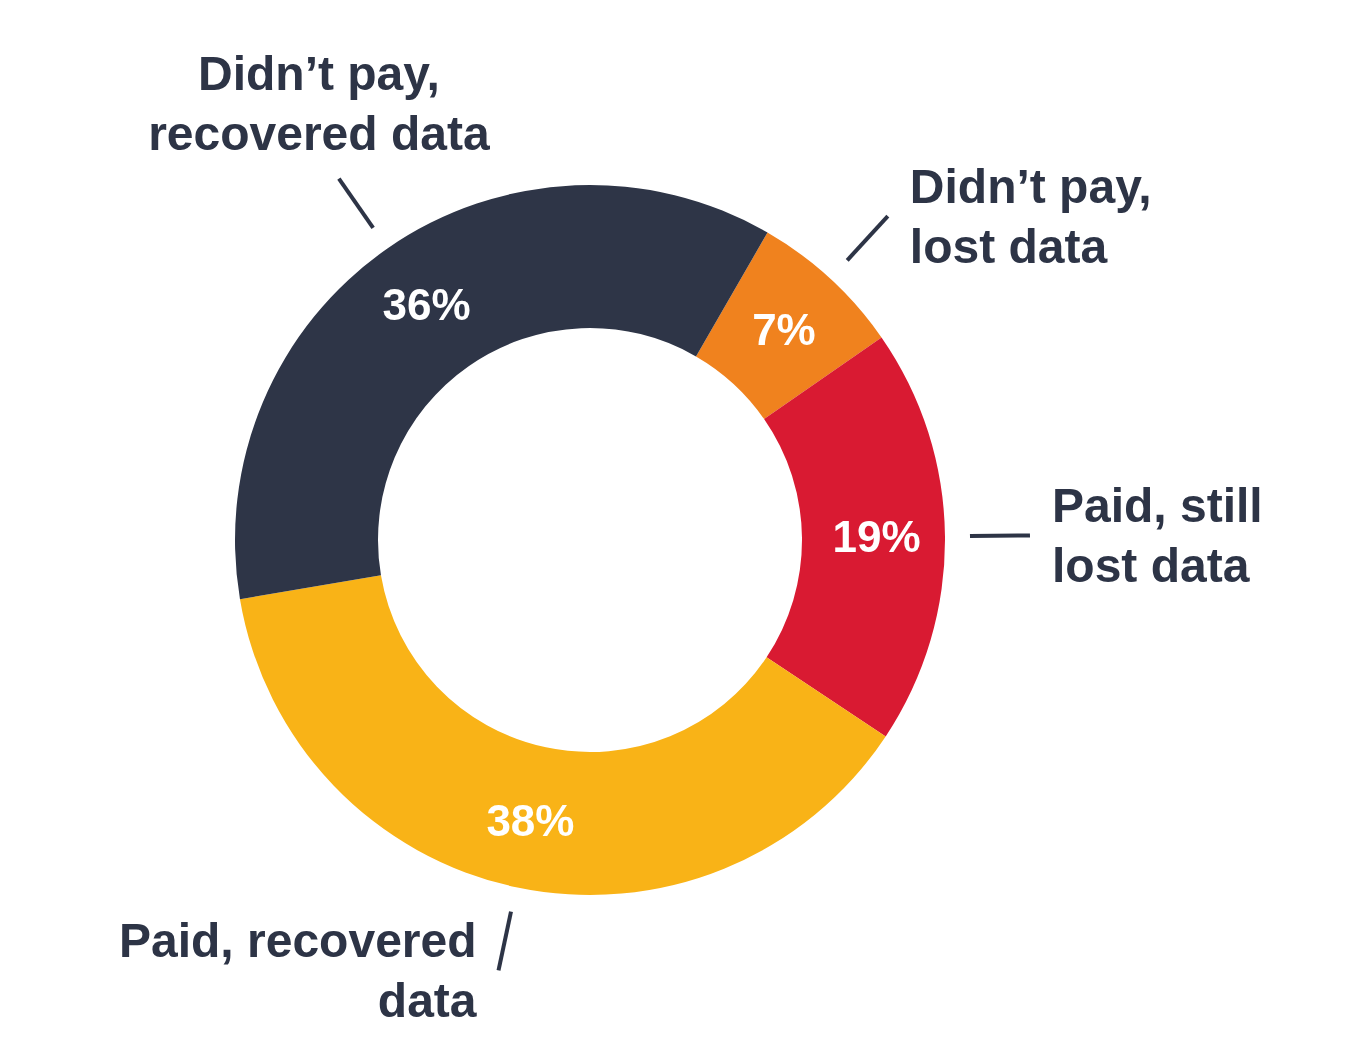 This screenshot has width=1365, height=1055. Describe the element at coordinates (319, 104) in the screenshot. I see `slice-label: Didn’t pay, recovered data` at that location.